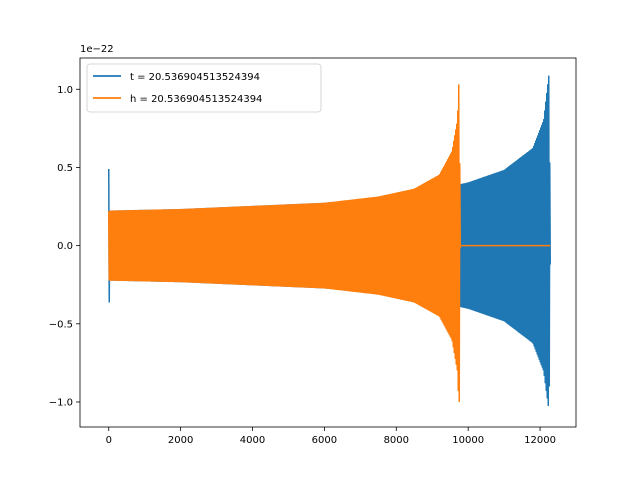 The height and width of the screenshot is (480, 640). I want to click on x-tick-label: 8000, so click(396, 440).